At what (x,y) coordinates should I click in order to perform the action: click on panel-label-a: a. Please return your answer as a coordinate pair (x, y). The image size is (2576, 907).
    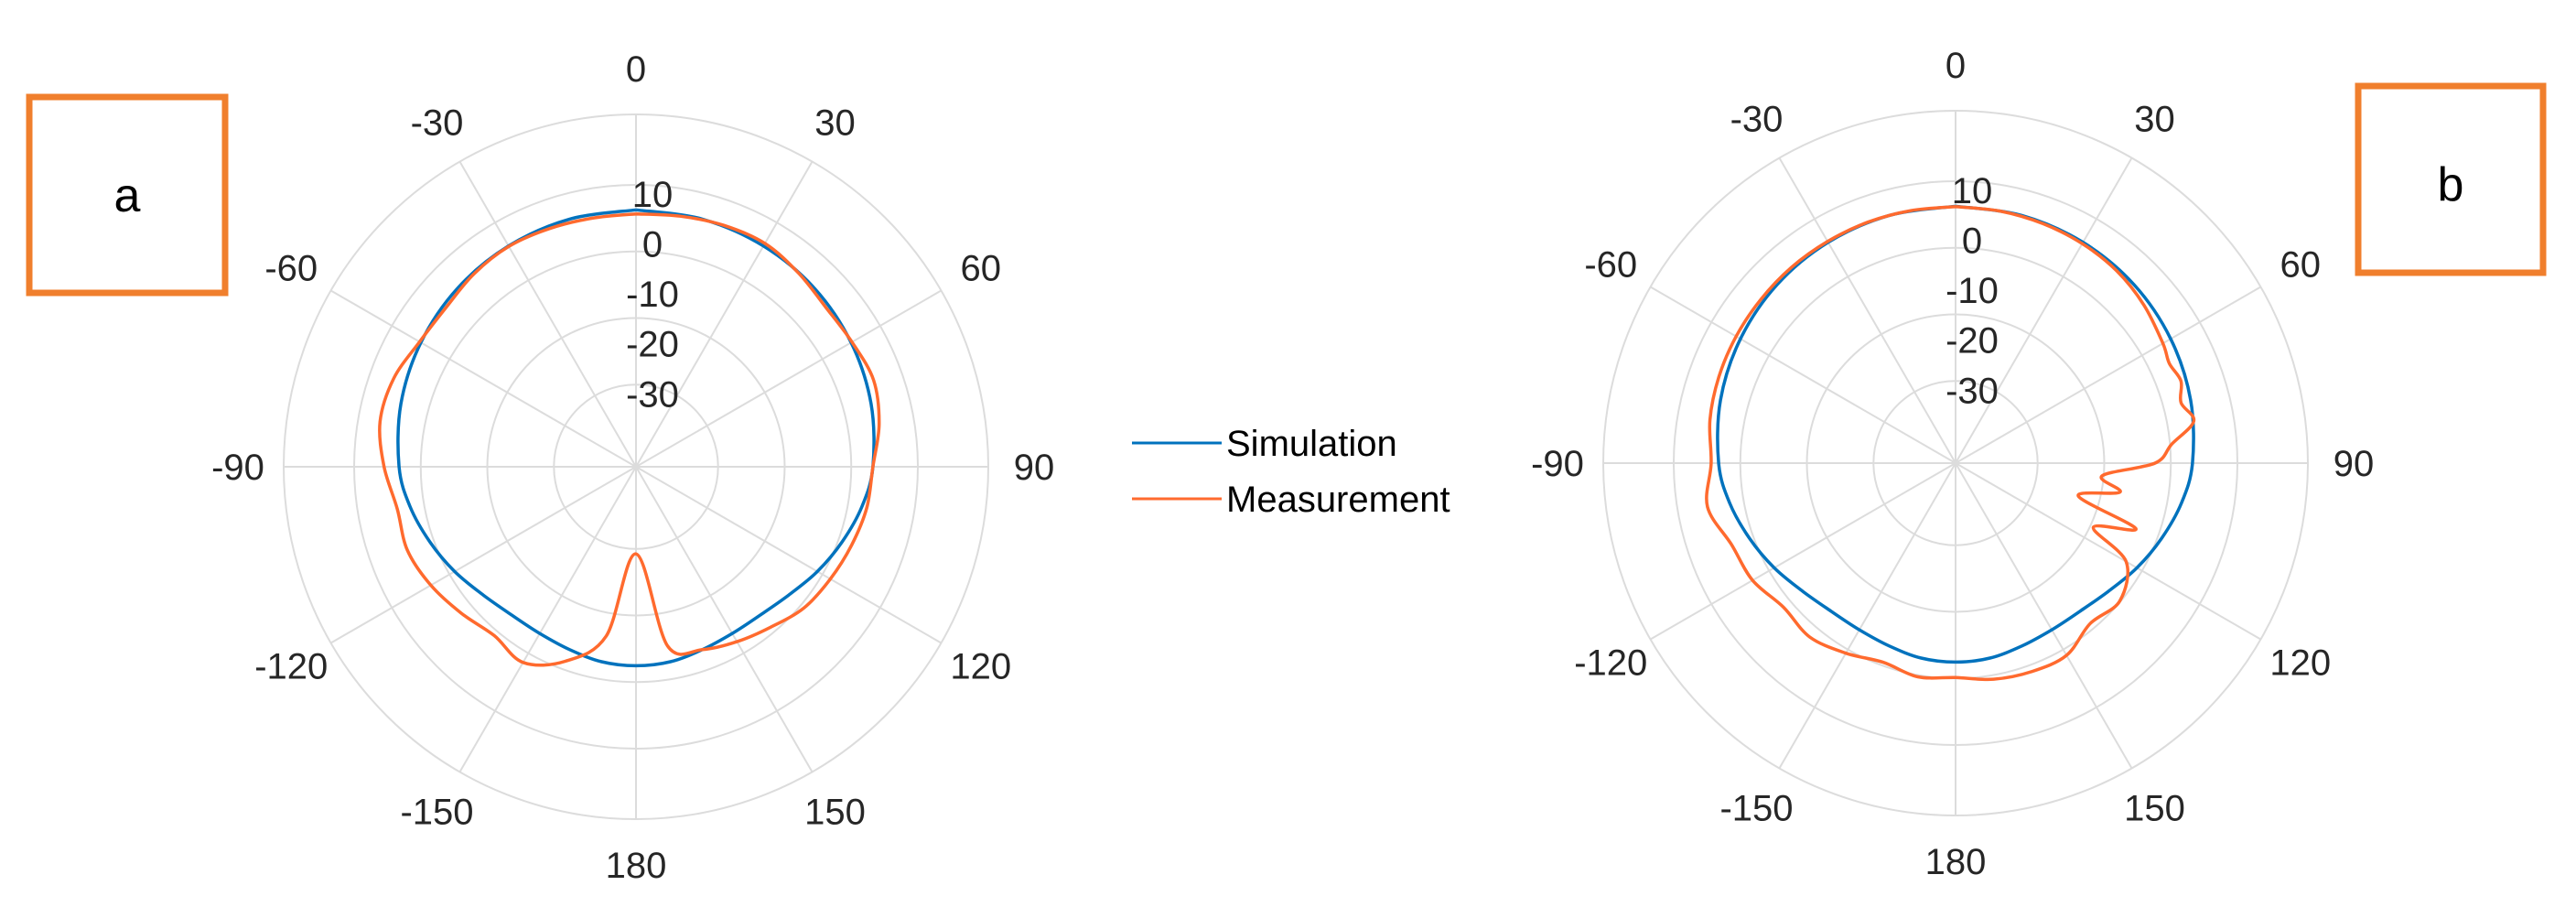
    Looking at the image, I should click on (127, 195).